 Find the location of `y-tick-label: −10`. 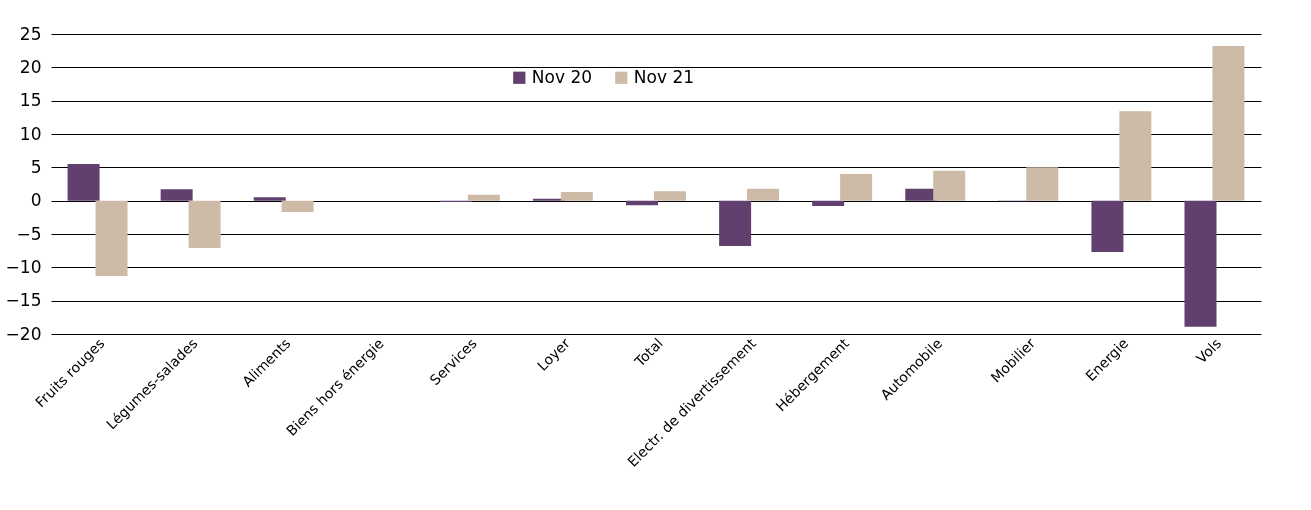

y-tick-label: −10 is located at coordinates (23, 266).